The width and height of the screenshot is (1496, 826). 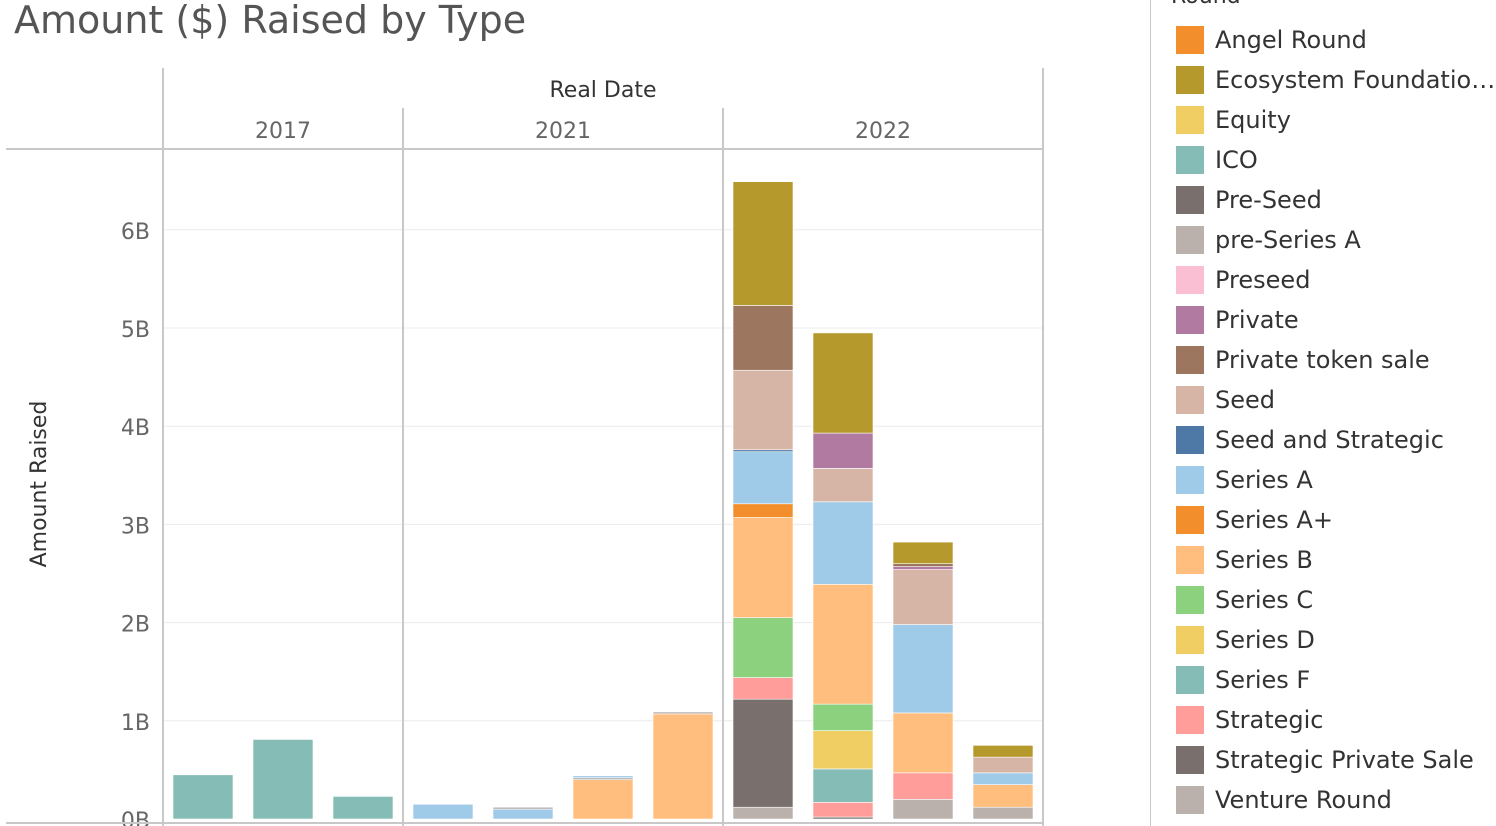 I want to click on legend-item: Strategic Private Sale, so click(x=1325, y=760).